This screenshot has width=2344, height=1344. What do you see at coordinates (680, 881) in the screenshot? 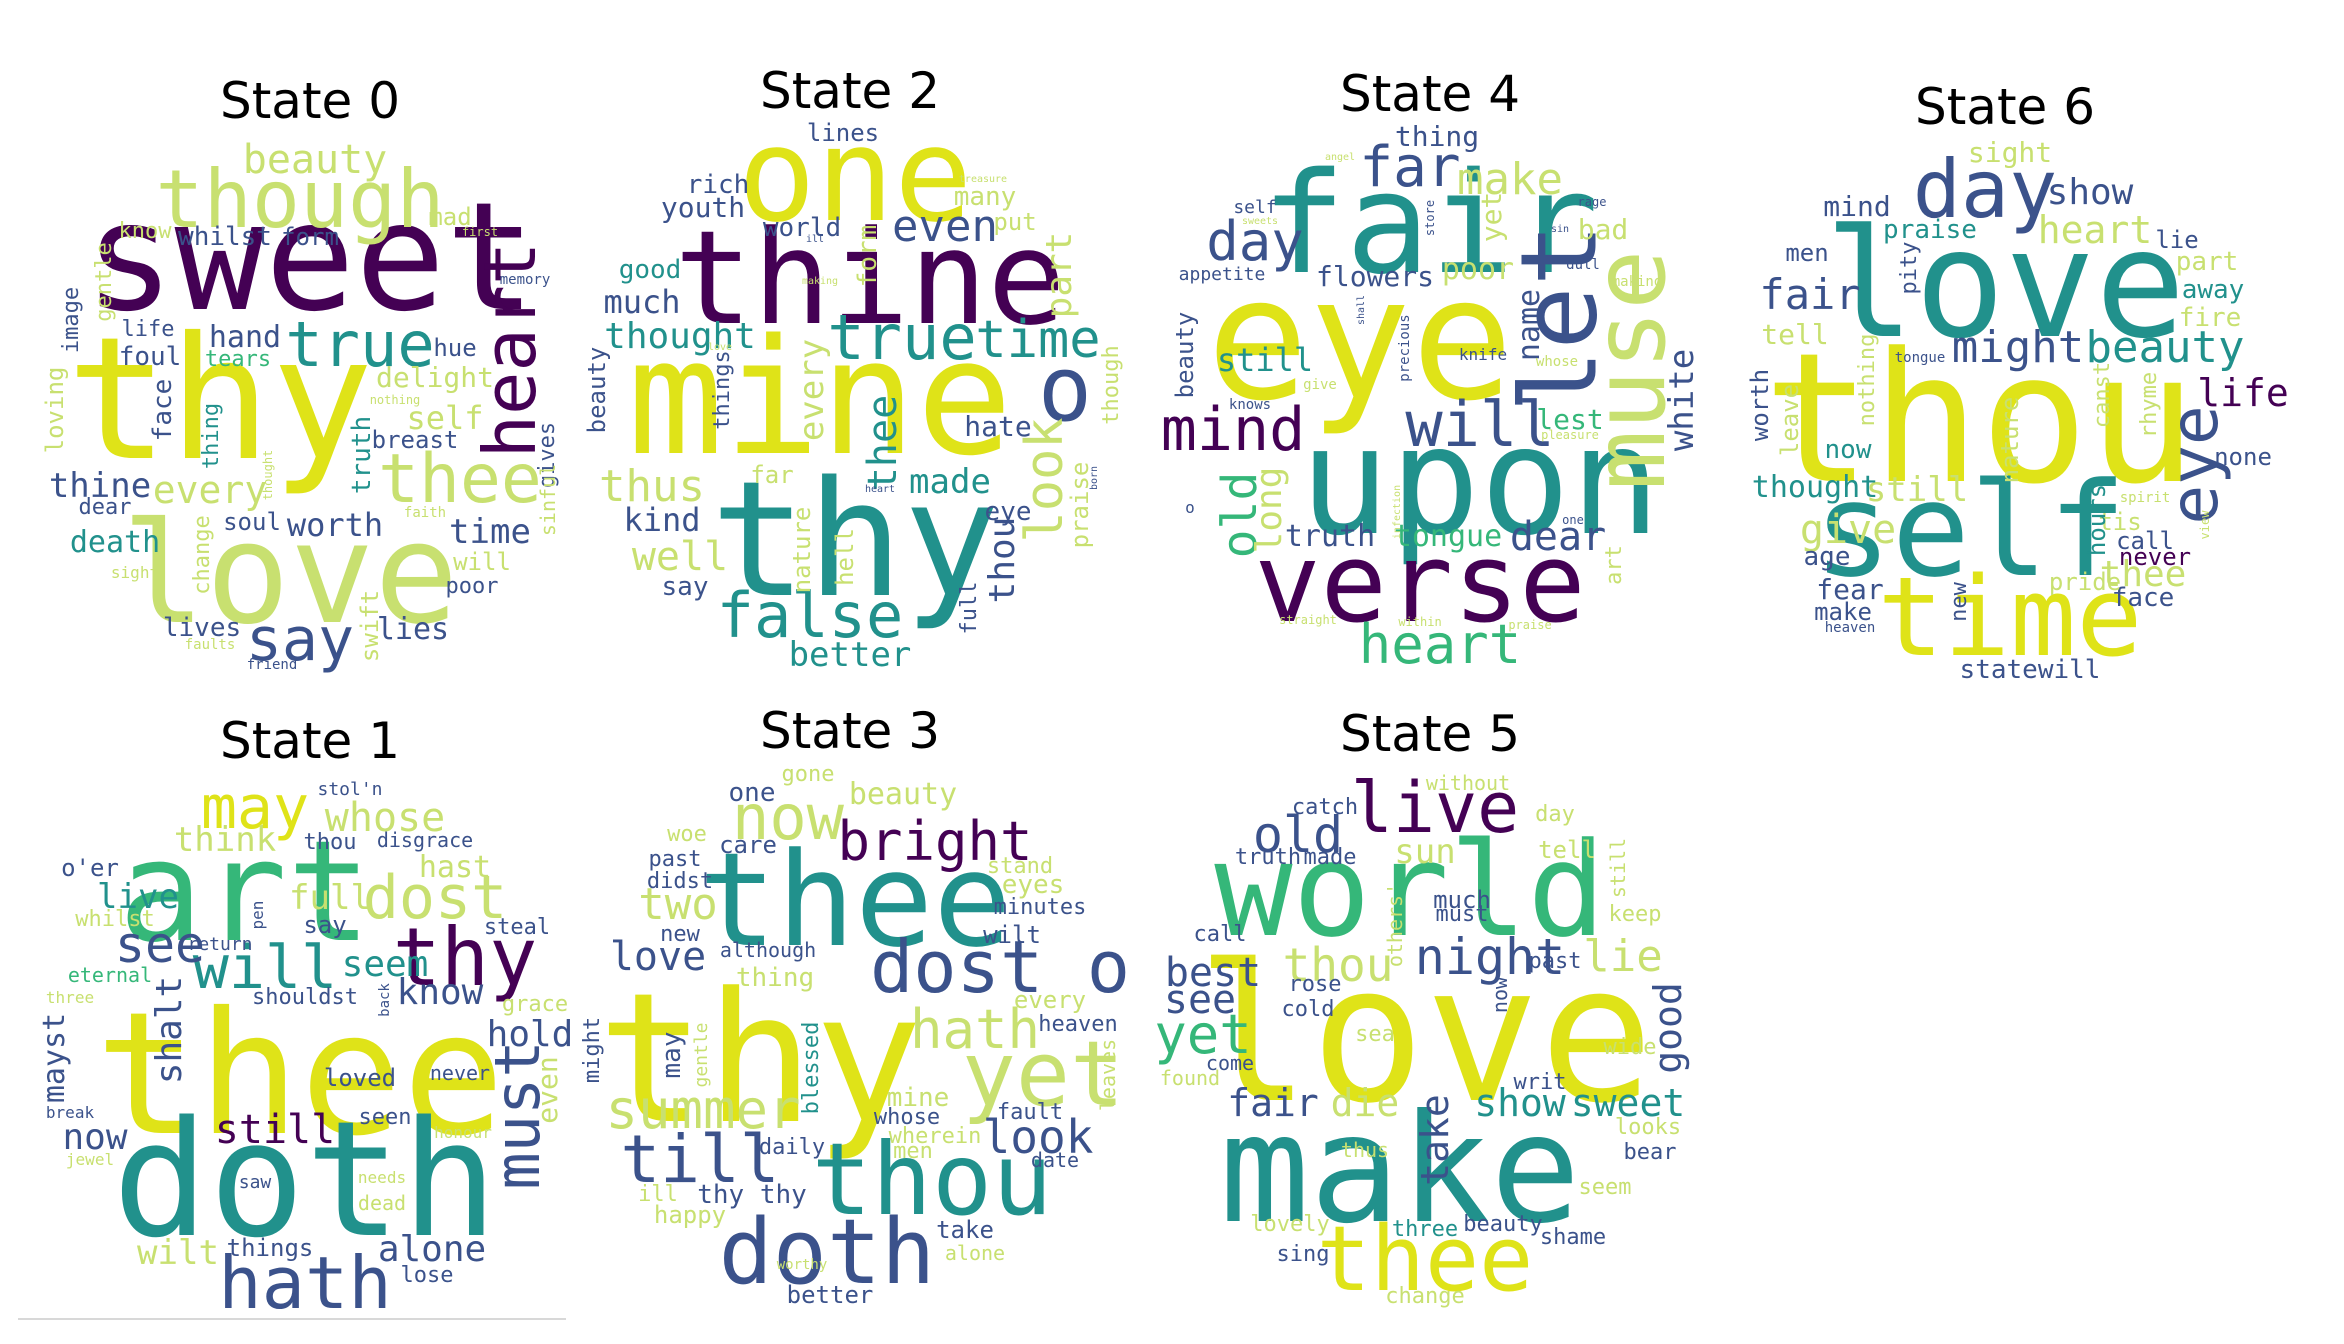
I see `cloud-word: didst` at bounding box center [680, 881].